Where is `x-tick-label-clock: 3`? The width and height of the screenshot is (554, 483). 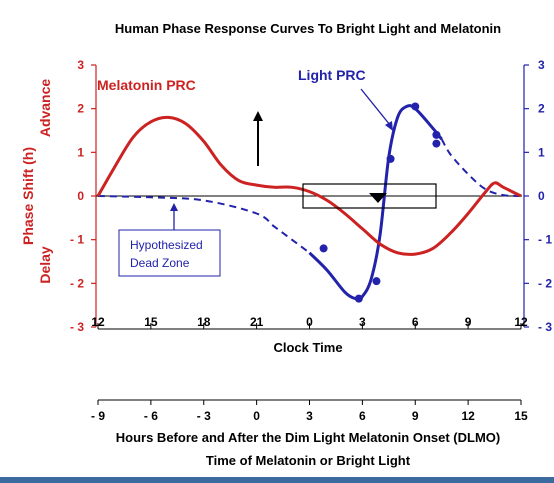 x-tick-label-clock: 3 is located at coordinates (362, 322).